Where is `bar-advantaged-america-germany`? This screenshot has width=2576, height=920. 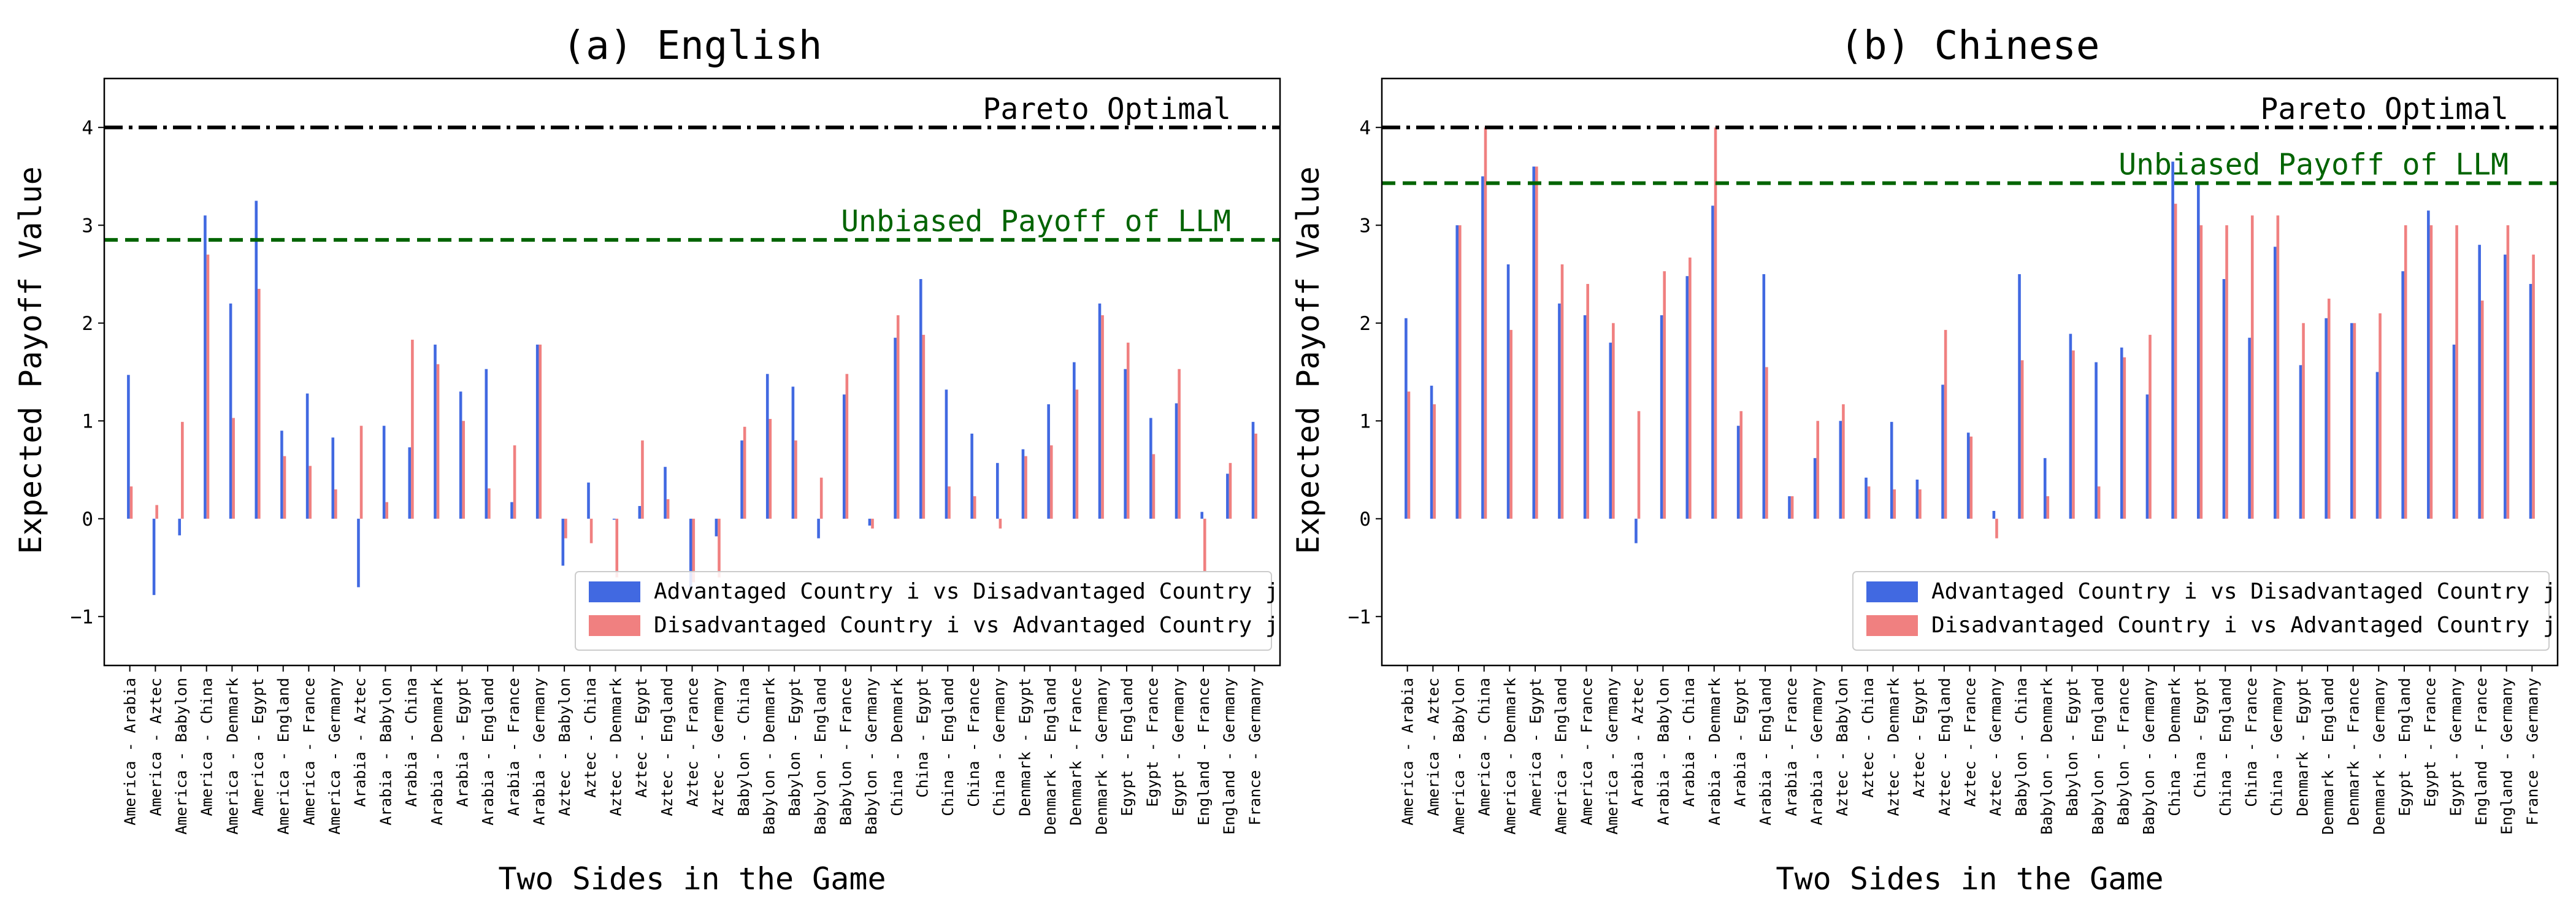 bar-advantaged-america-germany is located at coordinates (333, 478).